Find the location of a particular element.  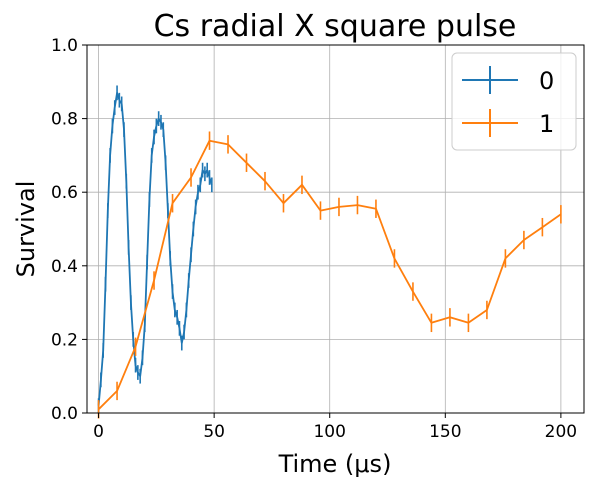

legend: 0 1 is located at coordinates (514, 101).